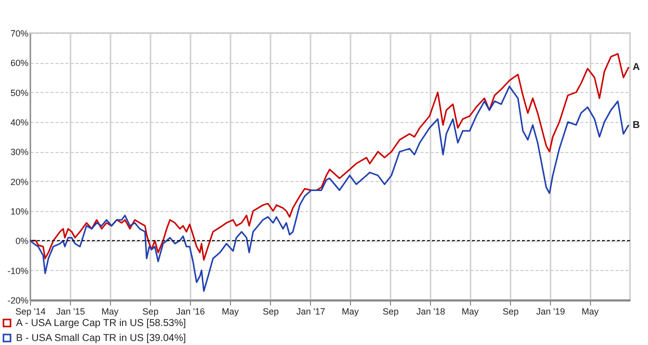  I want to click on y-tick-label: 50%, so click(19, 93).